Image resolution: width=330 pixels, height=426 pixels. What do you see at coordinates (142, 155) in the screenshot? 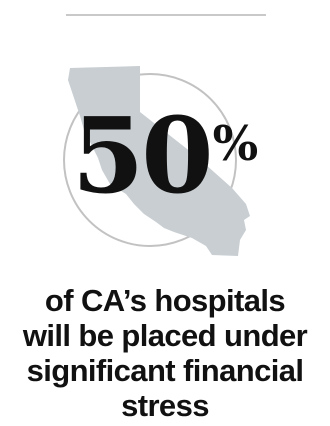
I see `stat-number: 50` at bounding box center [142, 155].